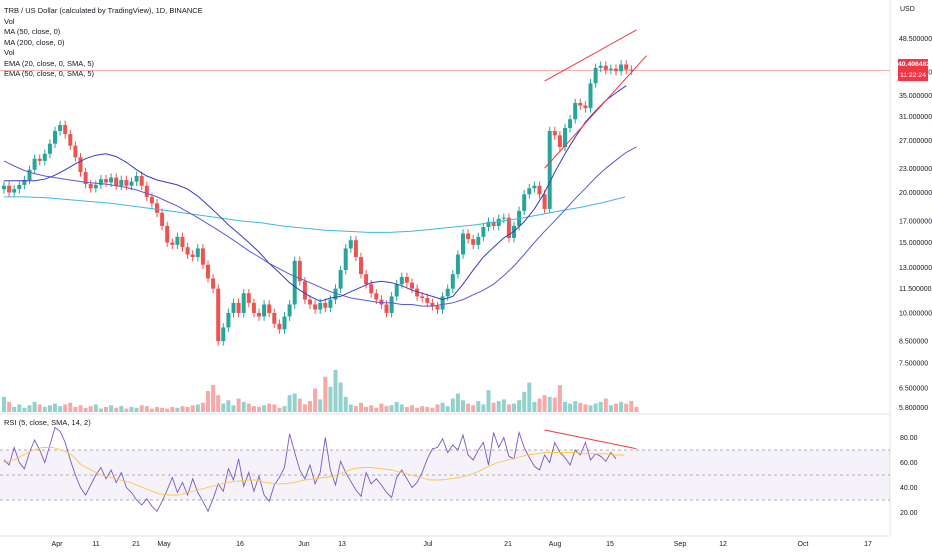 This screenshot has height=555, width=932. What do you see at coordinates (9, 52) in the screenshot?
I see `indicator-volume-2: Vol` at bounding box center [9, 52].